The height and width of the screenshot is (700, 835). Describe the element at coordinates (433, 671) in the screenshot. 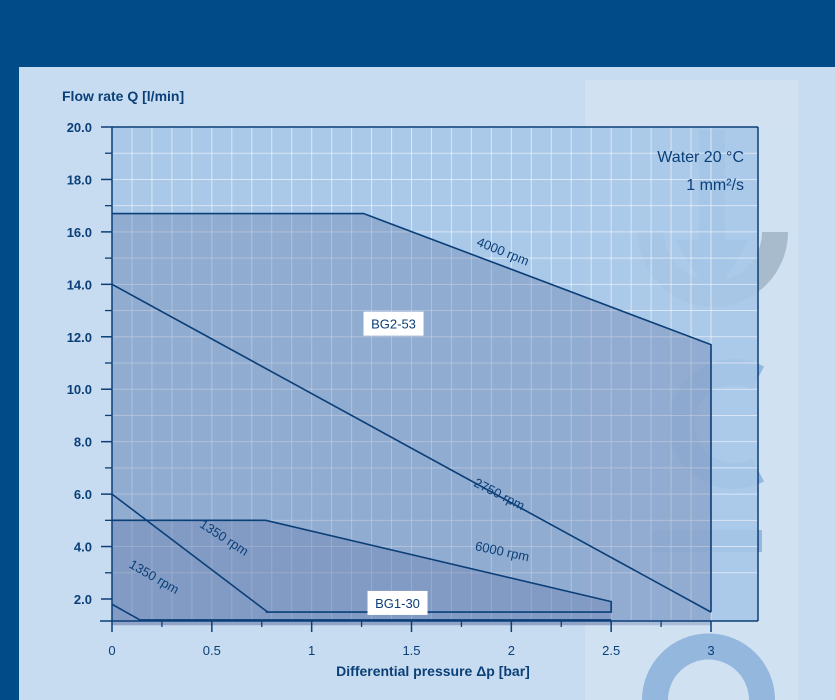

I see `x-axis-title: Differential pressure Δp [bar]` at that location.